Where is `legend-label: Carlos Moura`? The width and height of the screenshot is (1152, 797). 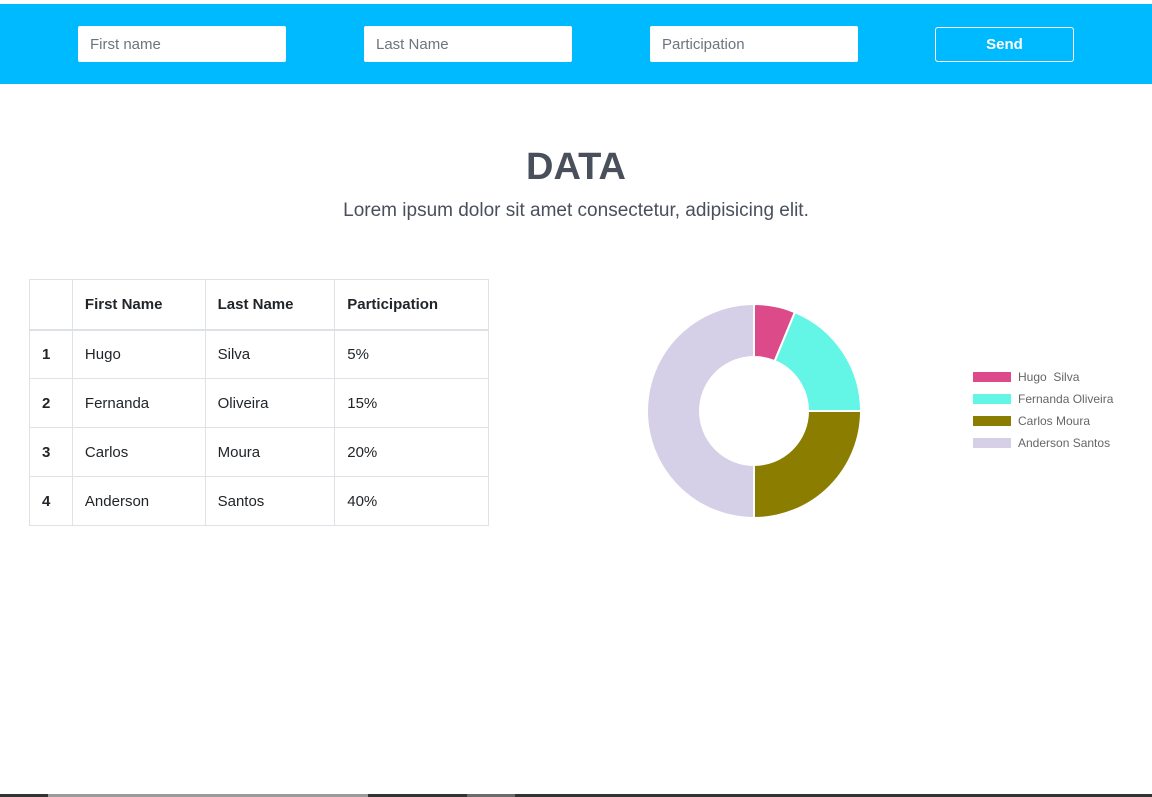
legend-label: Carlos Moura is located at coordinates (1054, 421).